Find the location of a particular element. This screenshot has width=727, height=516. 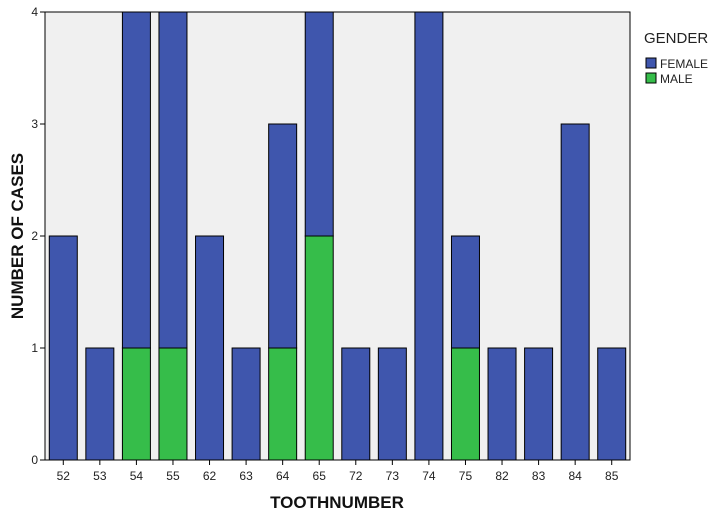

legend-swatch-male is located at coordinates (651, 78).